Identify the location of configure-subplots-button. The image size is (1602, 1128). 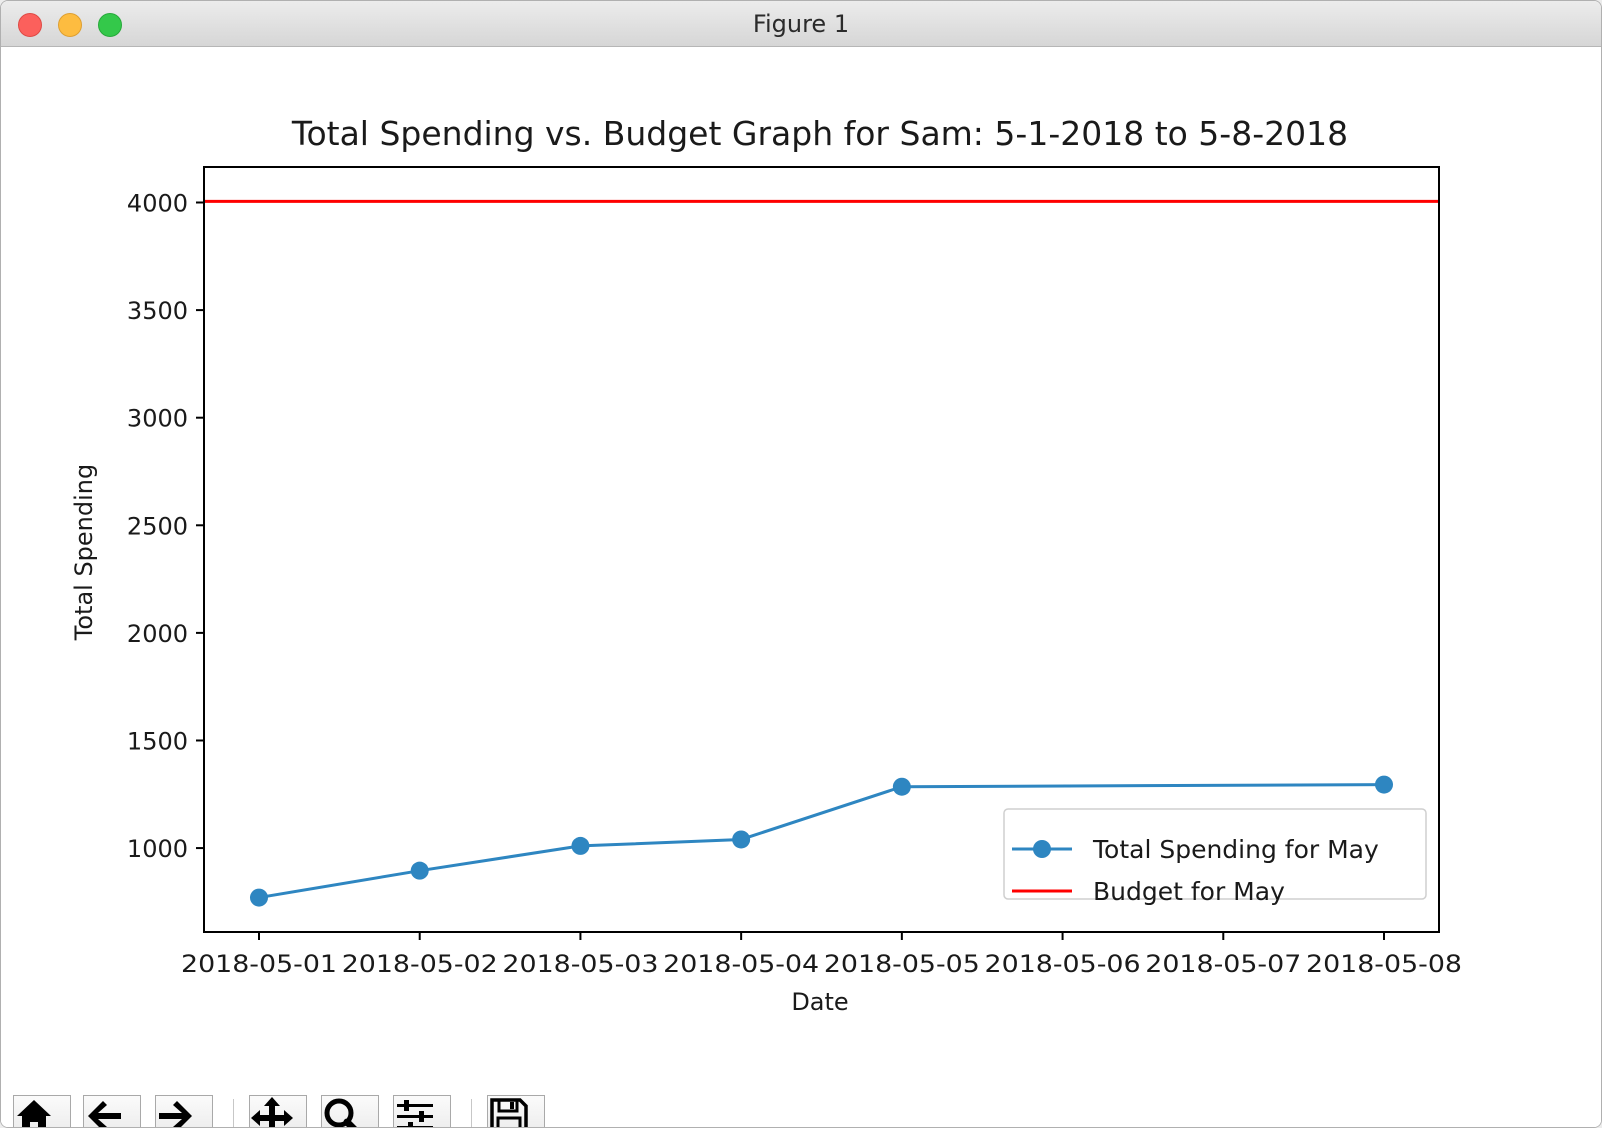
(422, 1111).